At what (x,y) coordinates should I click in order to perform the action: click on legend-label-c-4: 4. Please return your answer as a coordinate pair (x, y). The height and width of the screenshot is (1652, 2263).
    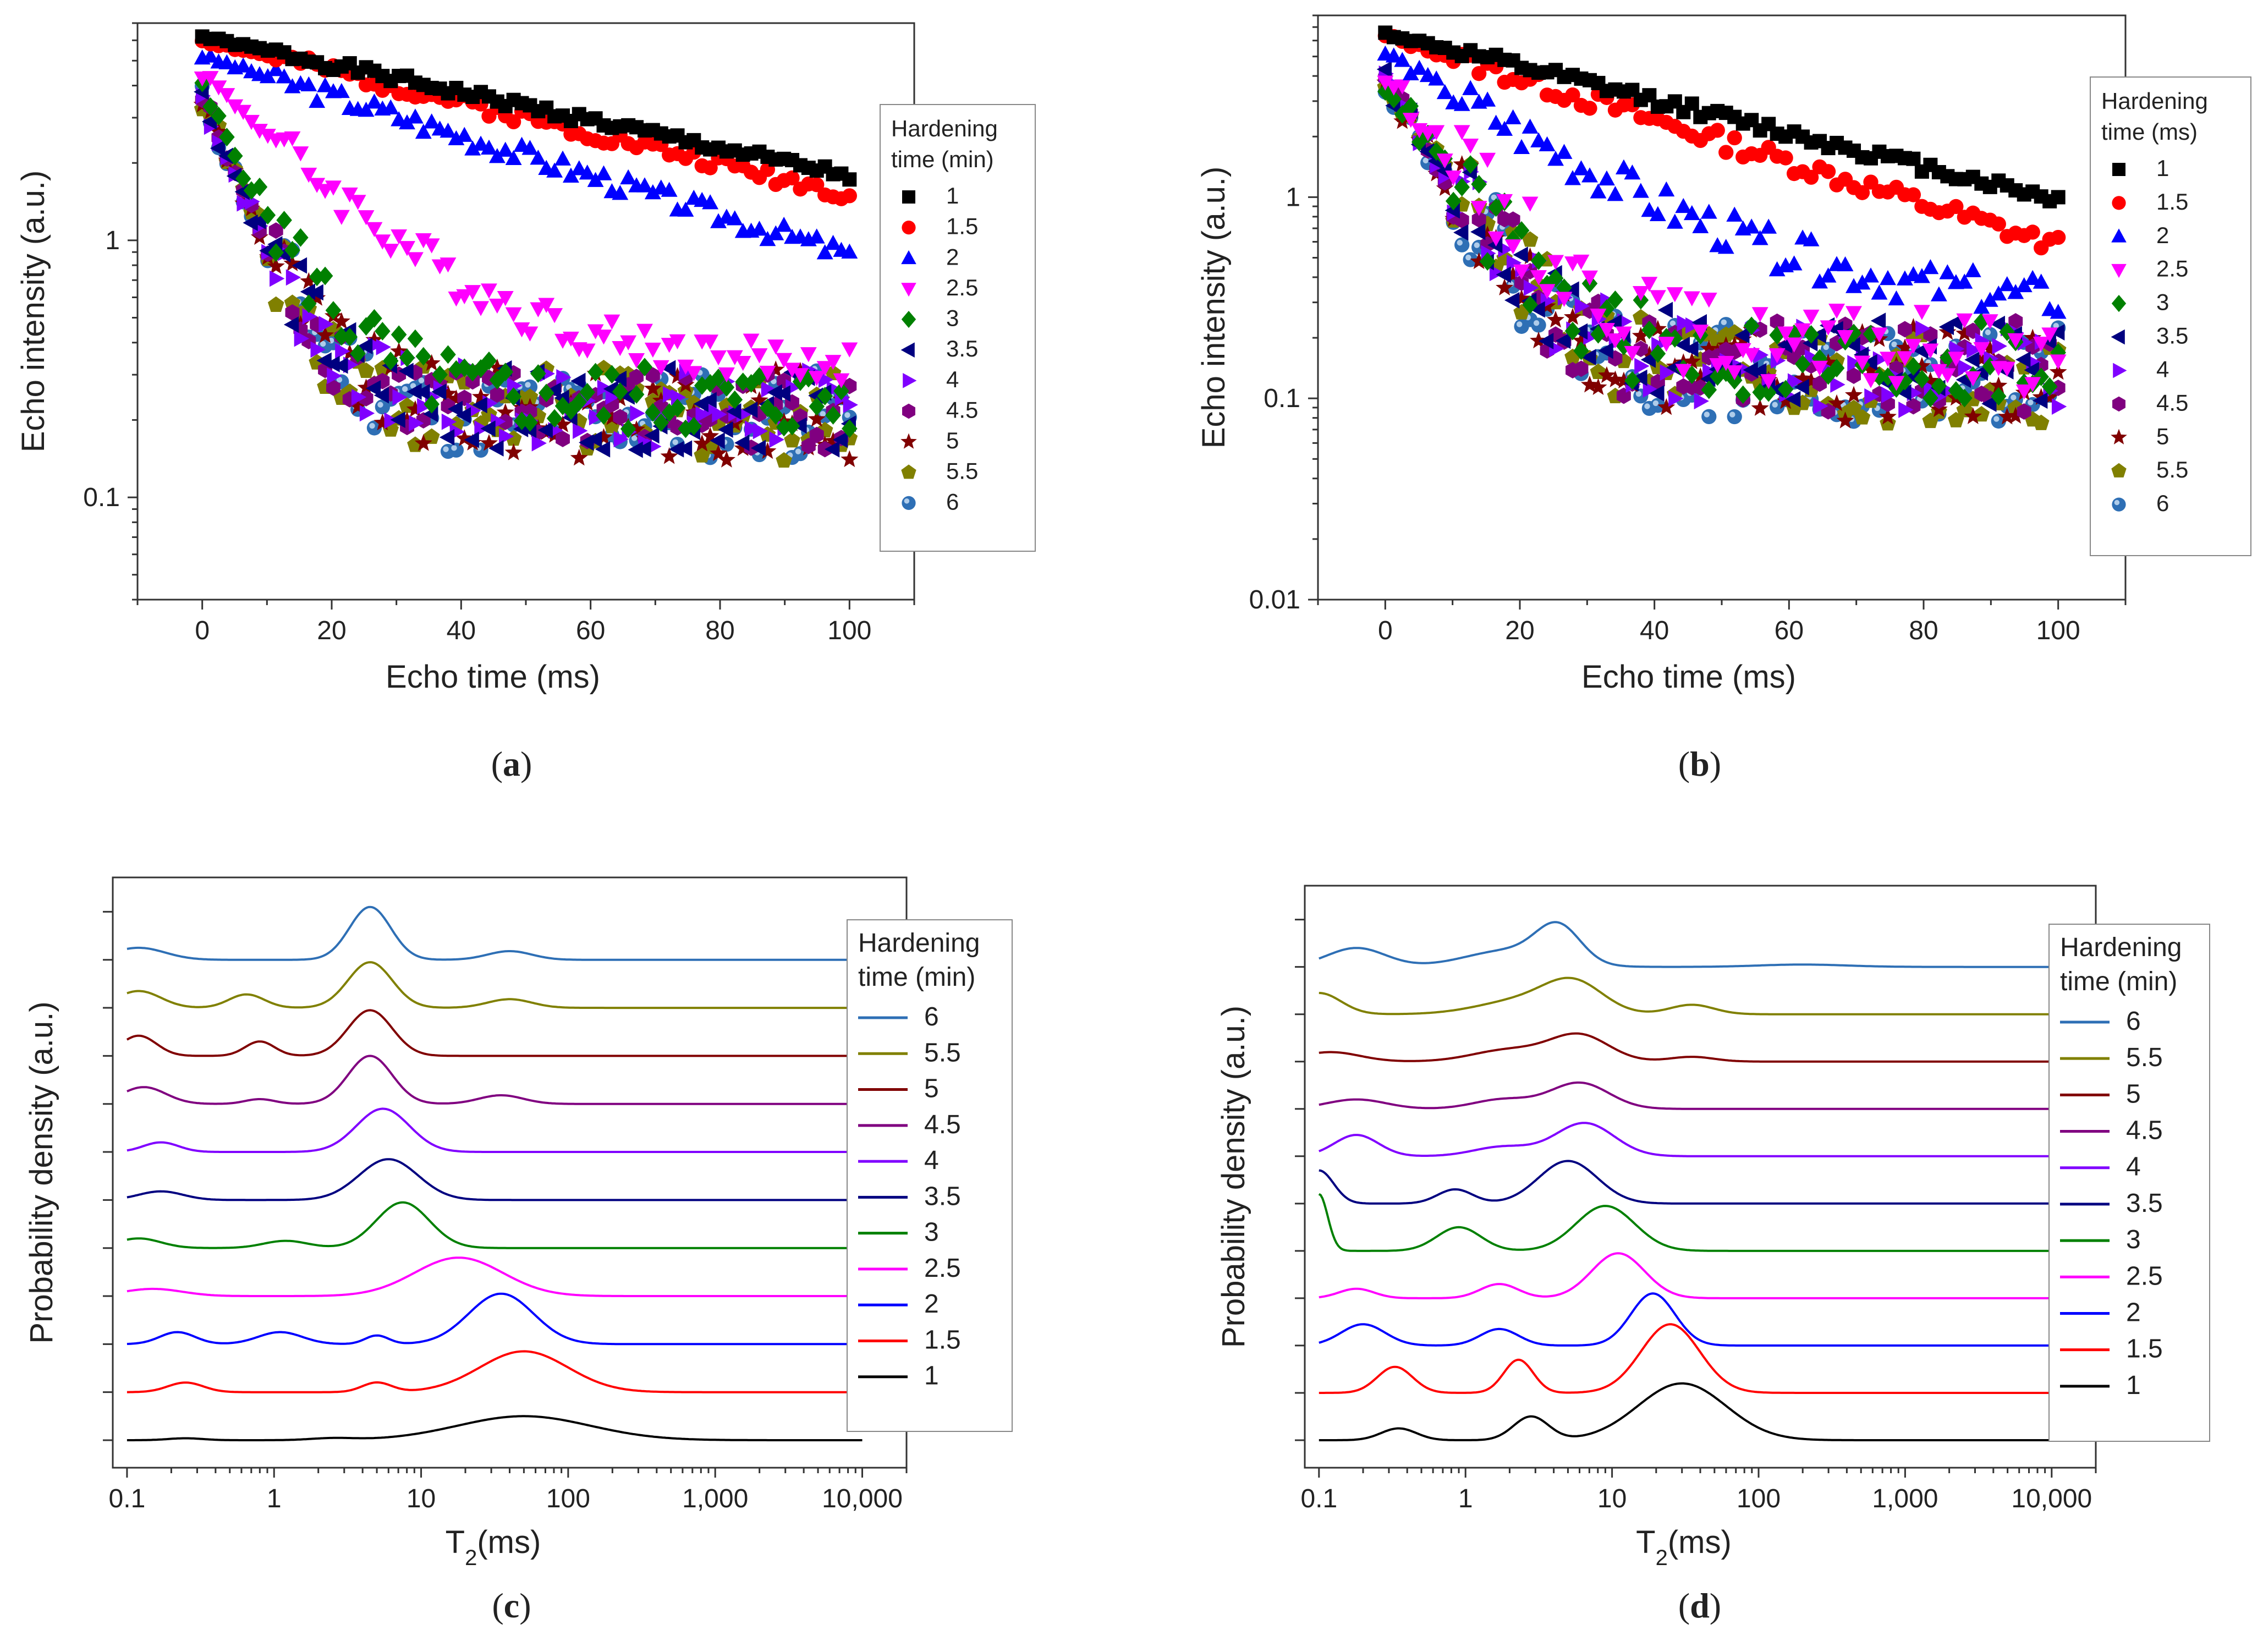
    Looking at the image, I should click on (932, 1160).